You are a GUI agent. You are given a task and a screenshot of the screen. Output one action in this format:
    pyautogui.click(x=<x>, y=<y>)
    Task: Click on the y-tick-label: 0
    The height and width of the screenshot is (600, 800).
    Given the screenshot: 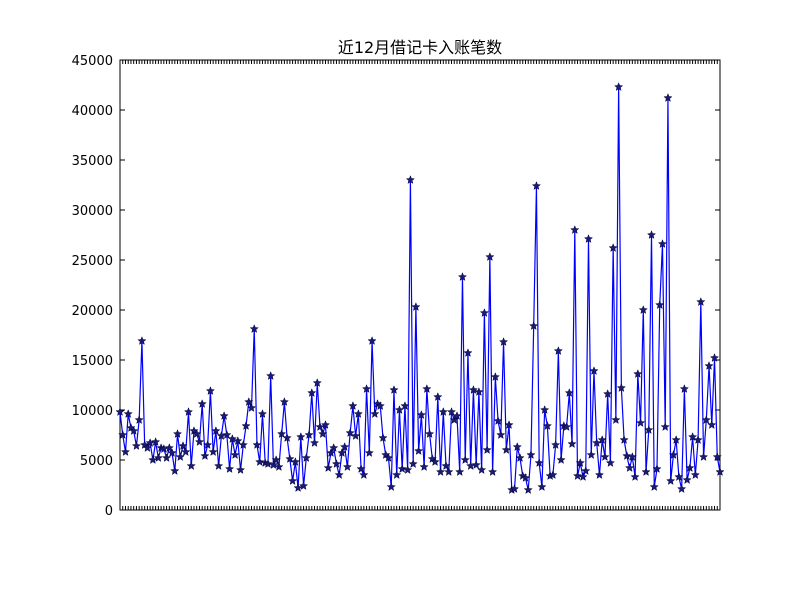 What is the action you would take?
    pyautogui.click(x=109, y=511)
    